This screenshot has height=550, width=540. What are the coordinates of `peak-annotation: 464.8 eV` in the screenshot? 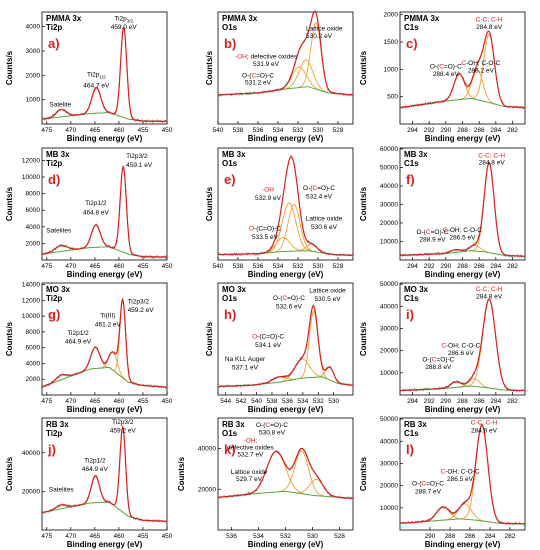 It's located at (96, 212).